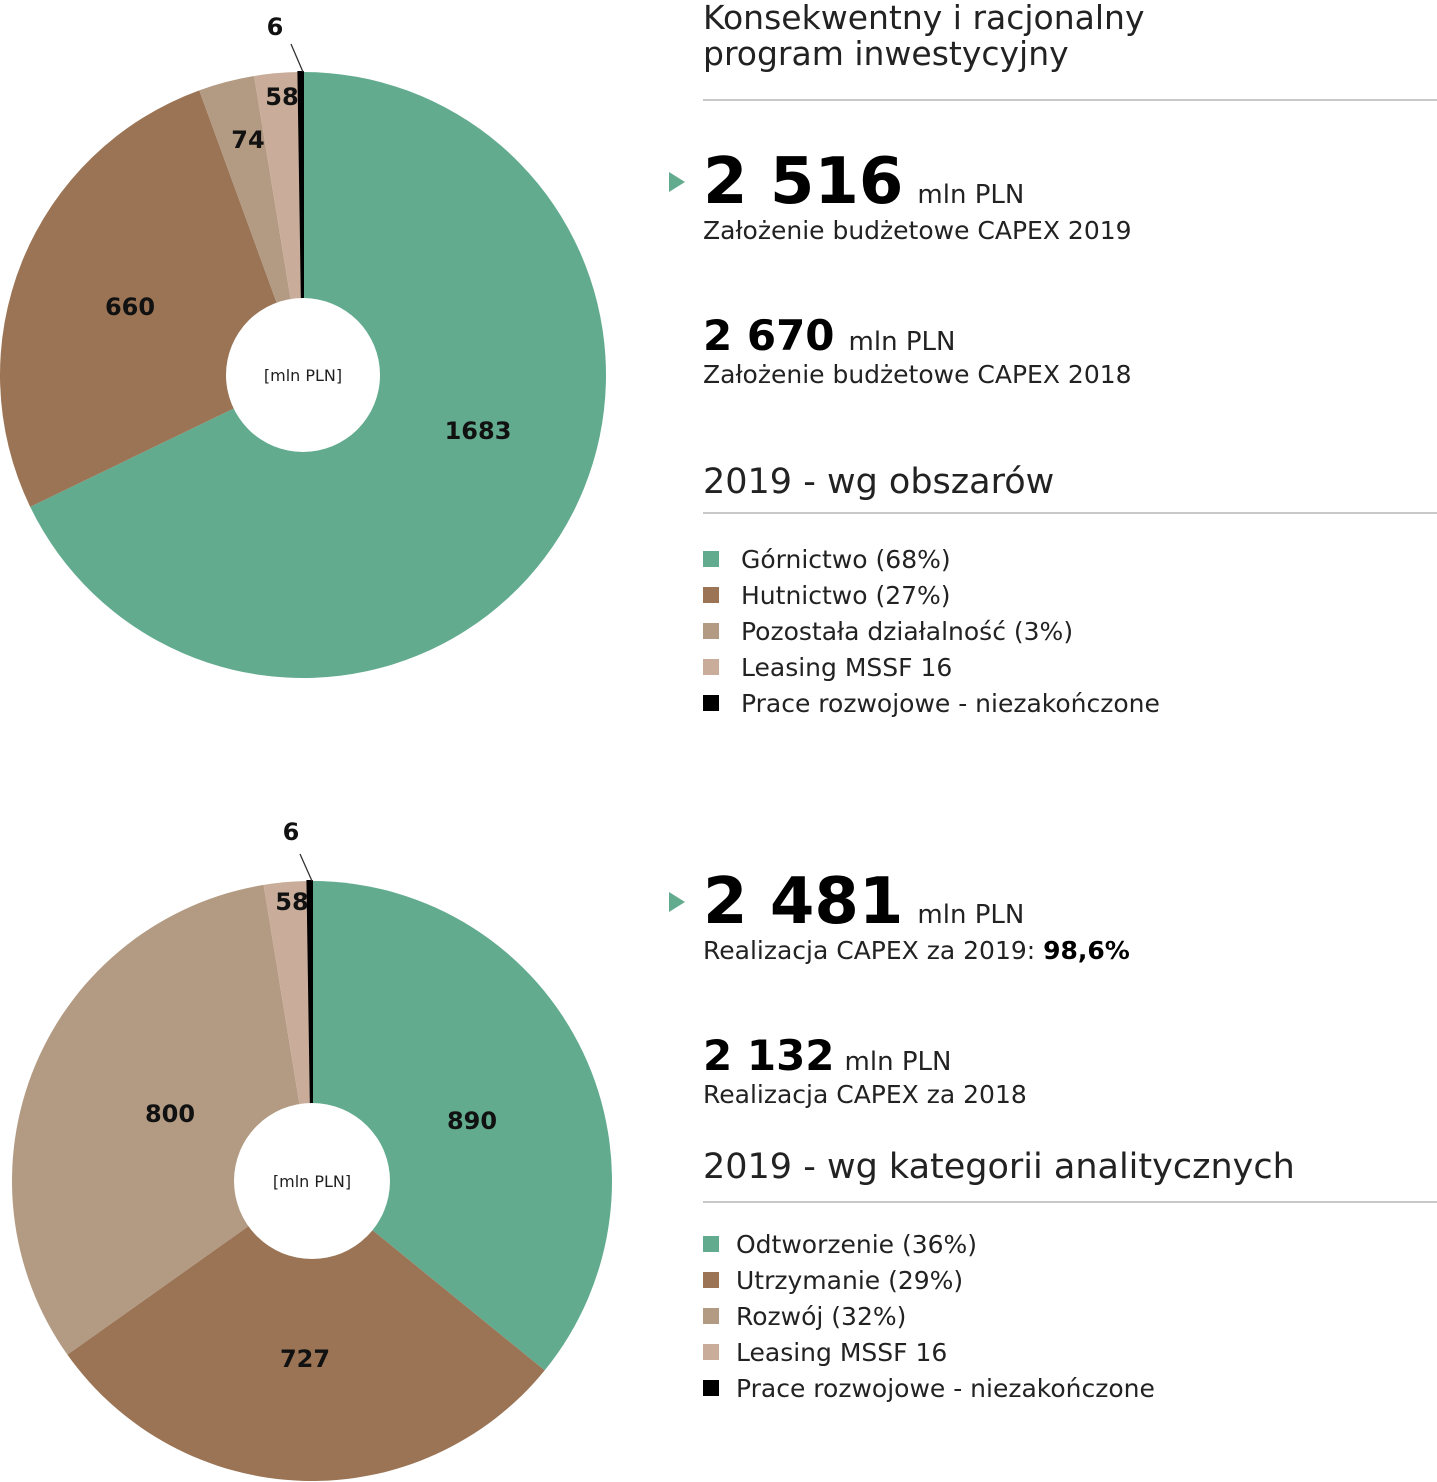 The width and height of the screenshot is (1437, 1482). I want to click on kpi-caption-percent: 98,6%, so click(1086, 950).